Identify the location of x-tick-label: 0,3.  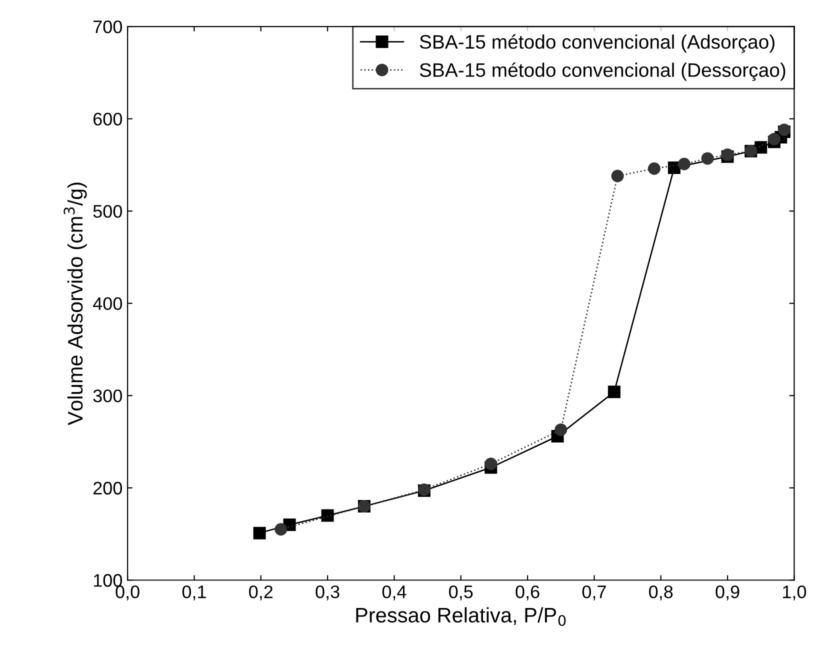
(328, 592).